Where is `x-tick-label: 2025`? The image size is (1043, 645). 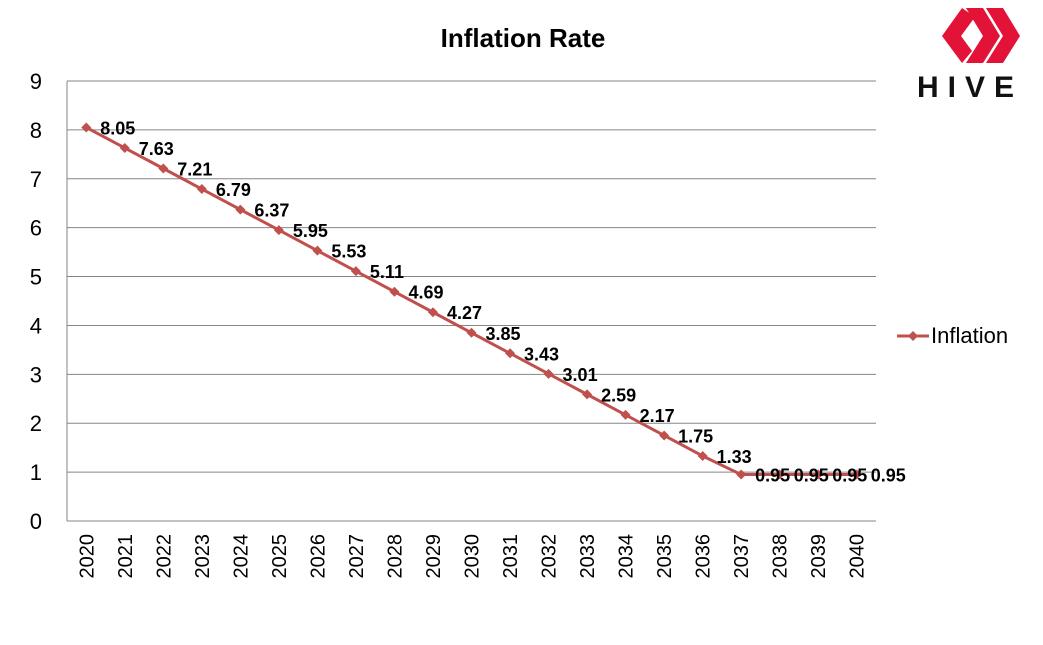 x-tick-label: 2025 is located at coordinates (280, 556).